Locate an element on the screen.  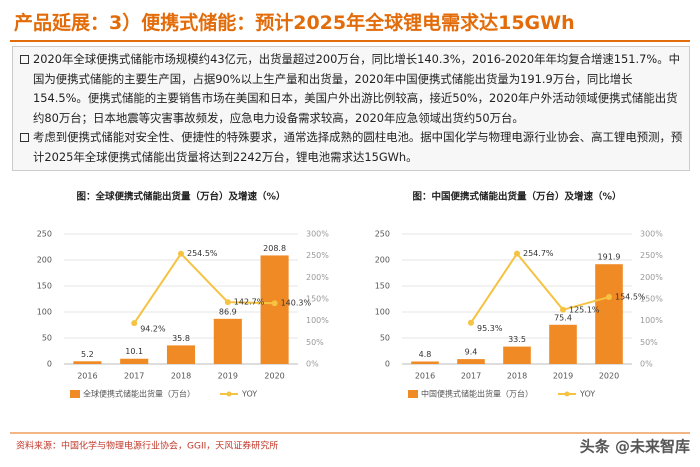
value-label: 35.8 is located at coordinates (181, 338).